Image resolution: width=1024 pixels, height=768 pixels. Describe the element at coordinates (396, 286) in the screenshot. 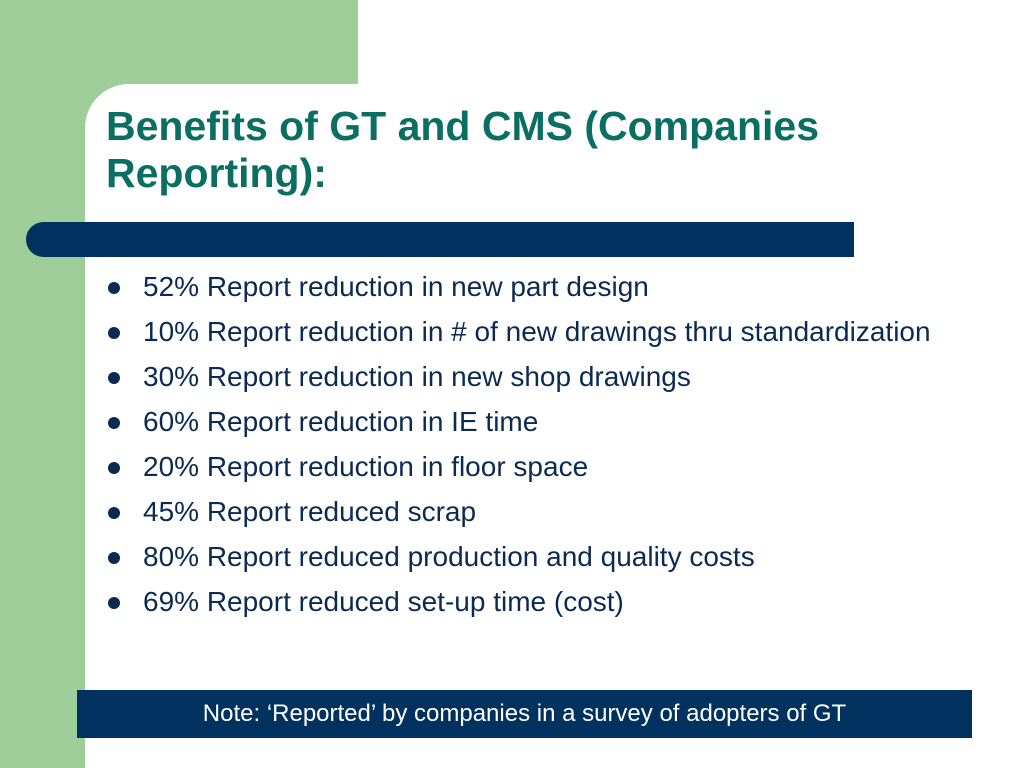

I see `bullet-text: 52% Report reduction in new part design` at that location.